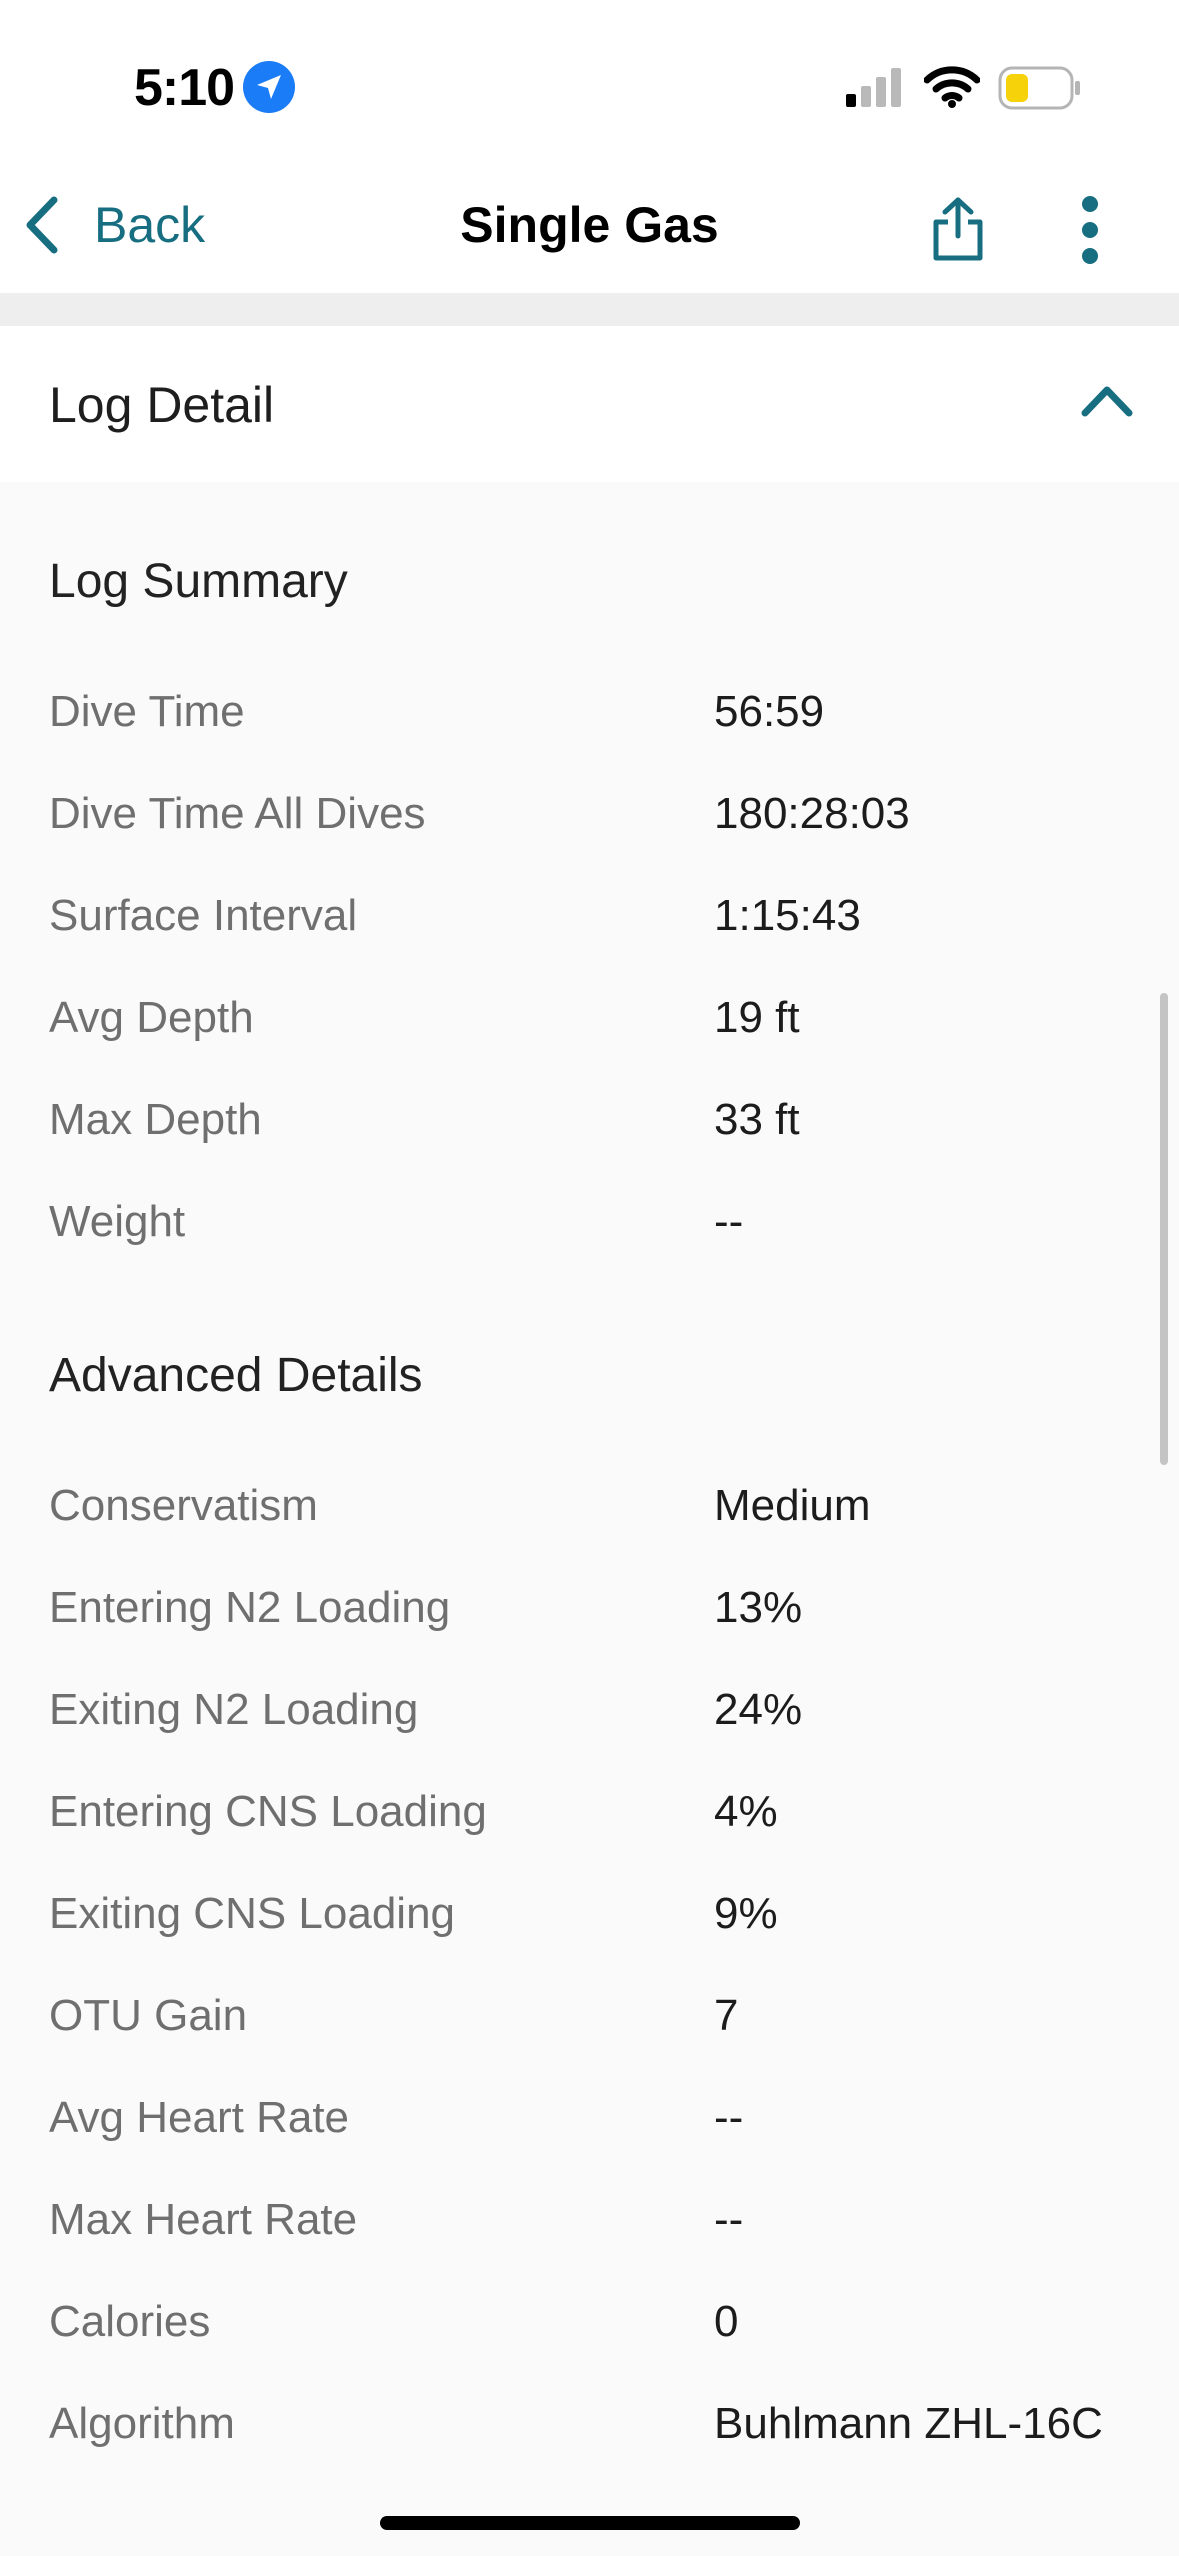  What do you see at coordinates (726, 2321) in the screenshot?
I see `row-value: 0` at bounding box center [726, 2321].